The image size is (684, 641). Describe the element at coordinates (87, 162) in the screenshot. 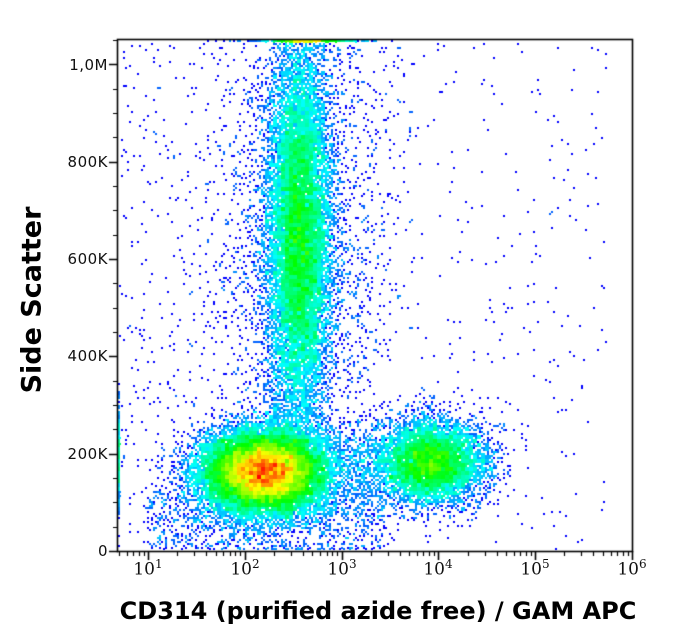

I see `y-tick-label-800k: 800K` at that location.